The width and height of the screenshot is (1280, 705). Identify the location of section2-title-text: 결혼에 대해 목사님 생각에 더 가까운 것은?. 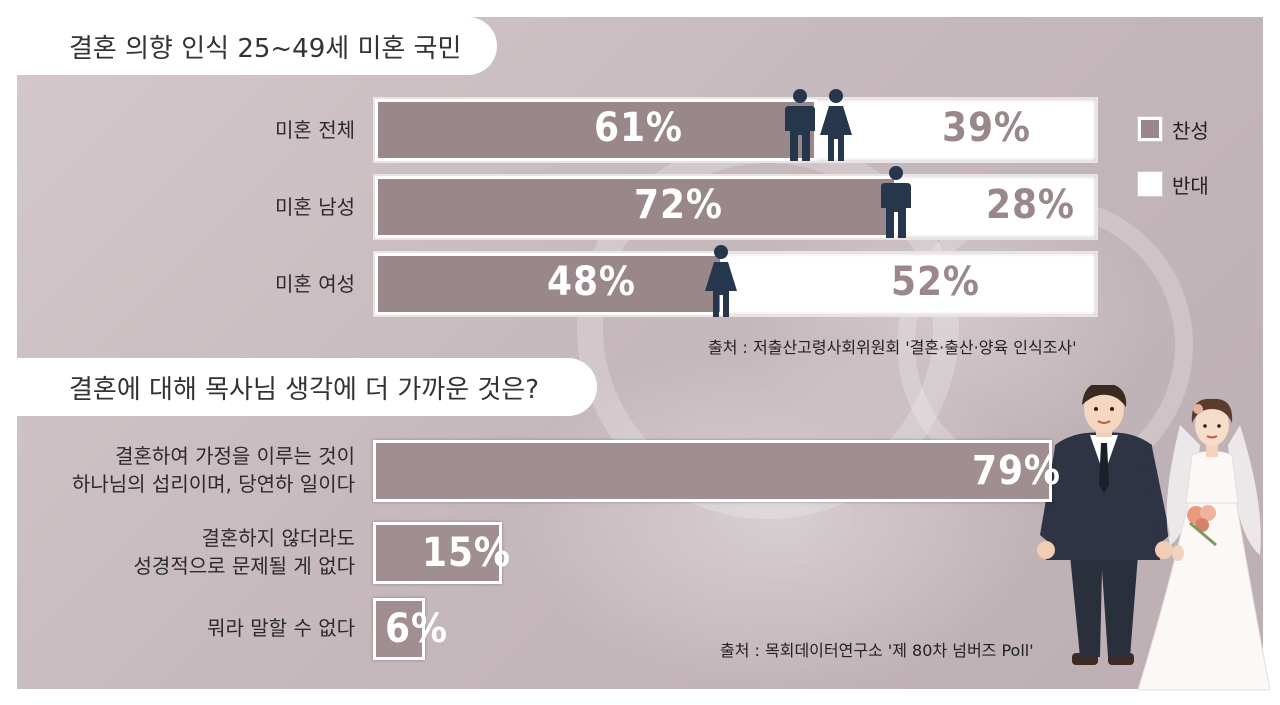
(304, 389).